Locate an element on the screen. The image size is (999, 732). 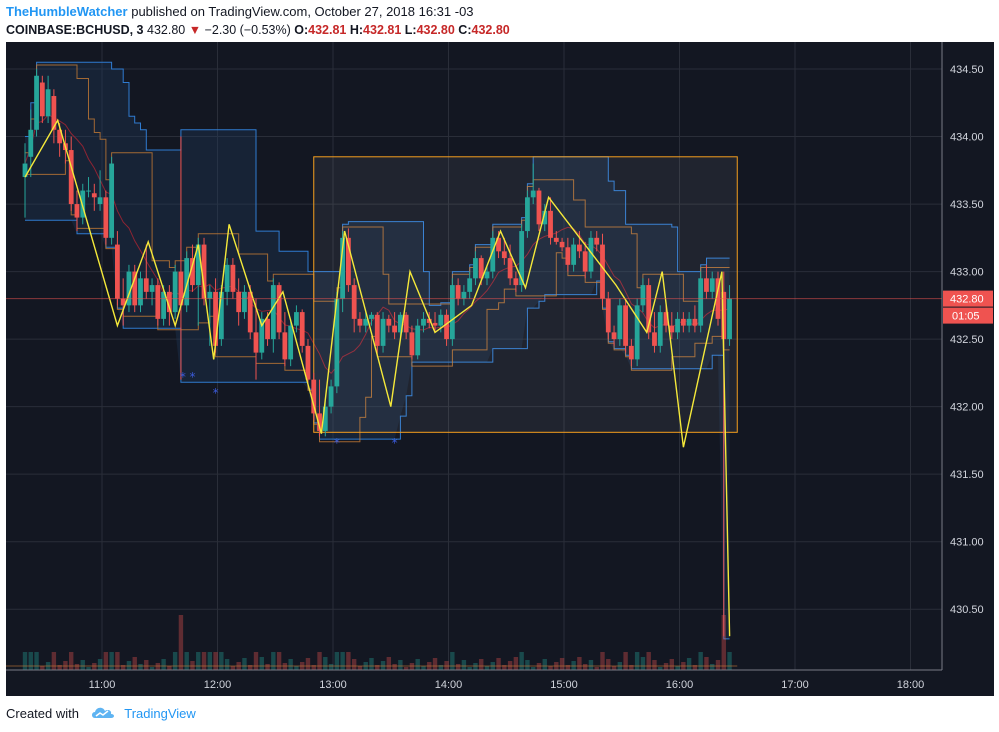
open-label: O: is located at coordinates (301, 30).